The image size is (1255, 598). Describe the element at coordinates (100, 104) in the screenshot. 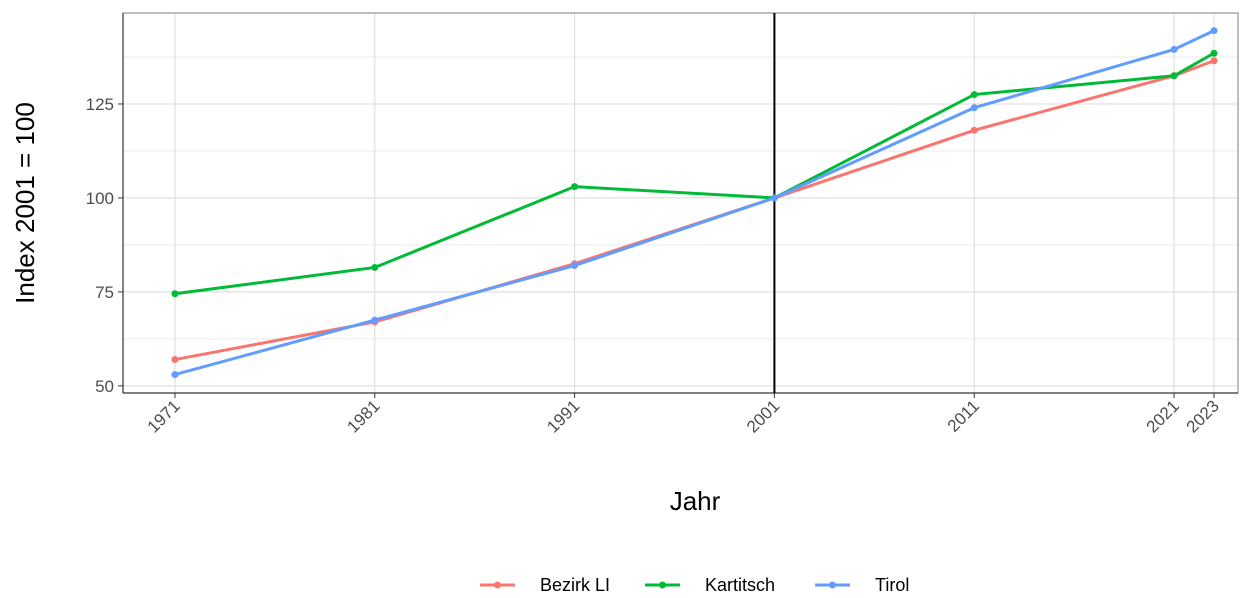

I see `y-tick-label: 125` at that location.